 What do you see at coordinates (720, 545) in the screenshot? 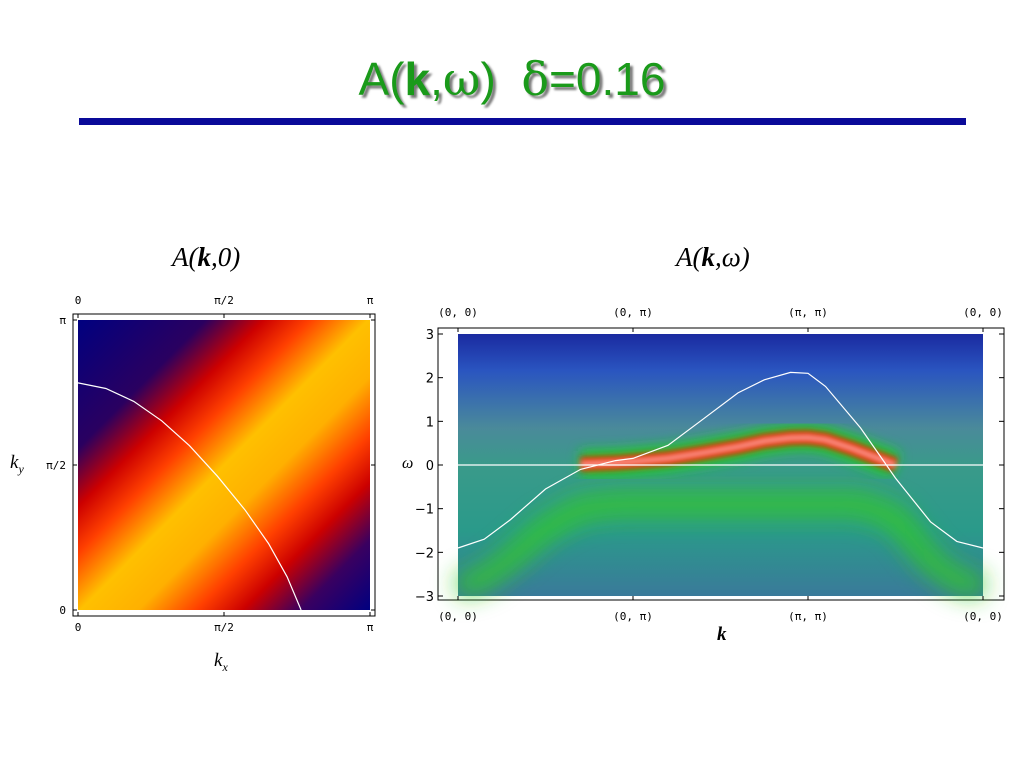
I see `incoherent-band` at bounding box center [720, 545].